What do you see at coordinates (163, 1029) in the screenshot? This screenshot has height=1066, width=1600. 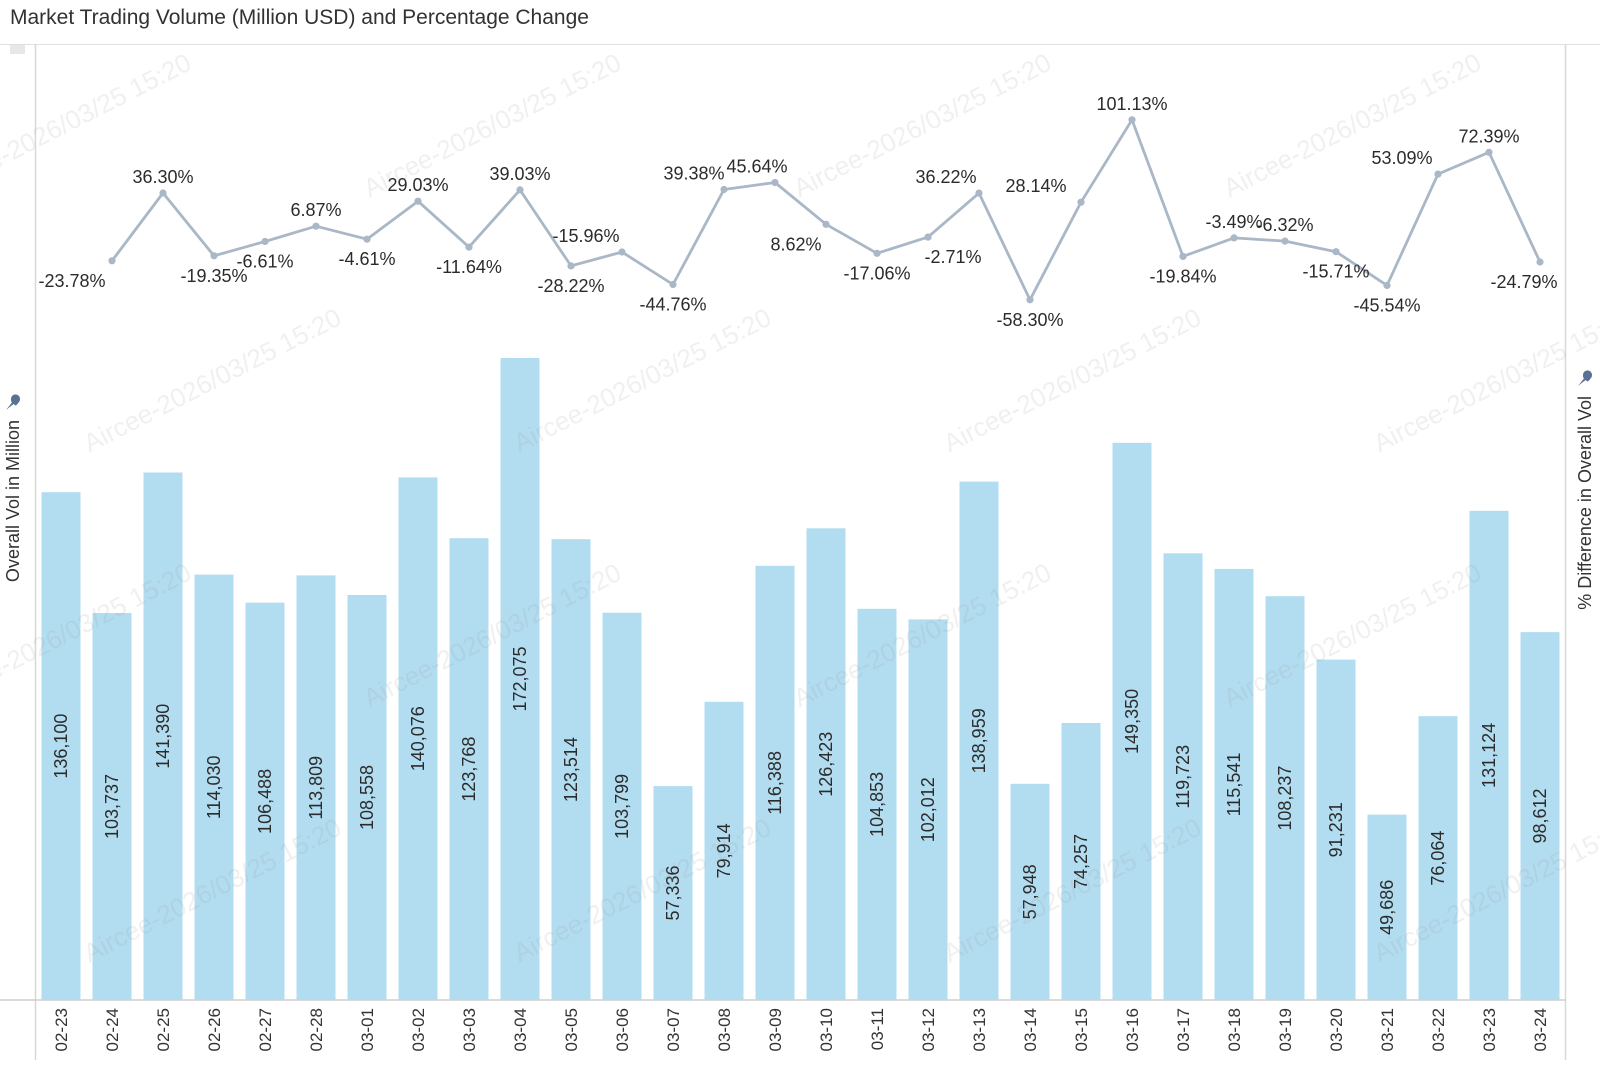 I see `x-tick-label: 02-25` at bounding box center [163, 1029].